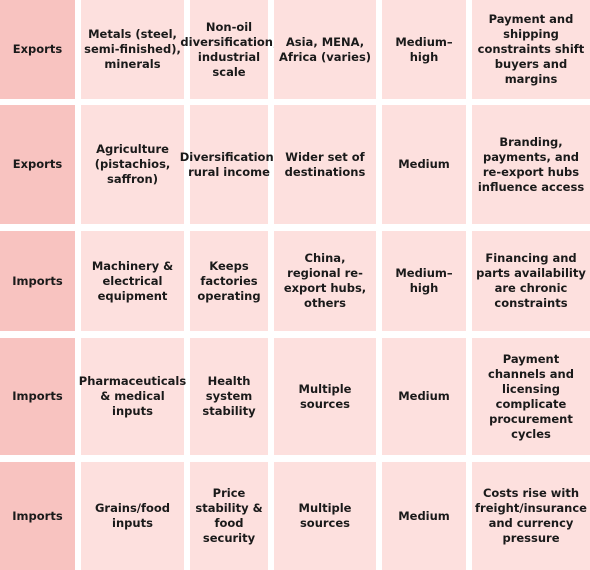 This screenshot has height=570, width=590. What do you see at coordinates (132, 281) in the screenshot?
I see `category-cell: Machinery & electrical equipment` at bounding box center [132, 281].